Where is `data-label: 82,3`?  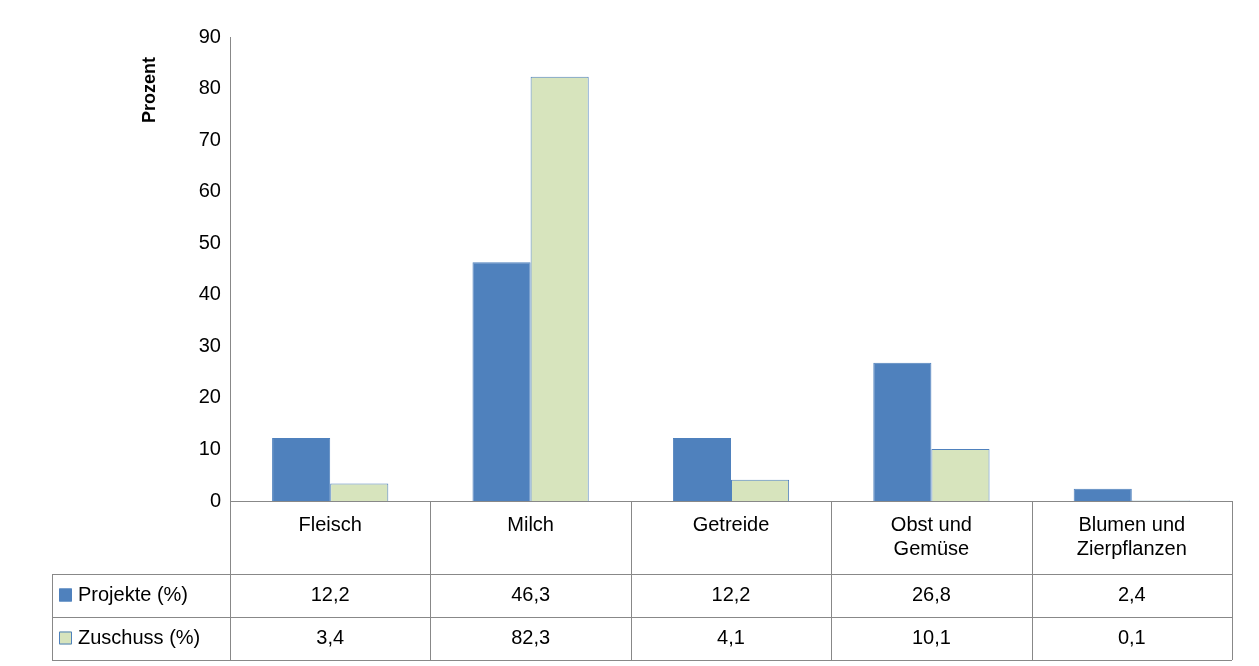 data-label: 82,3 is located at coordinates (531, 637).